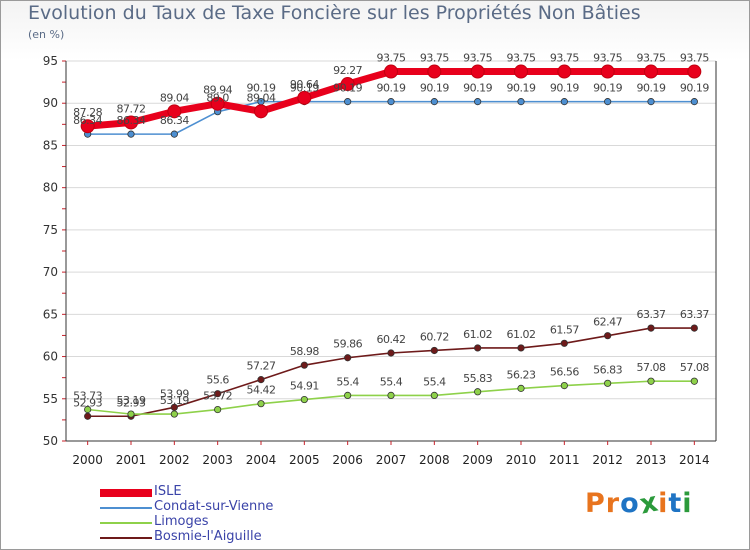 The height and width of the screenshot is (550, 750). I want to click on y-tick-label: 65, so click(50, 314).